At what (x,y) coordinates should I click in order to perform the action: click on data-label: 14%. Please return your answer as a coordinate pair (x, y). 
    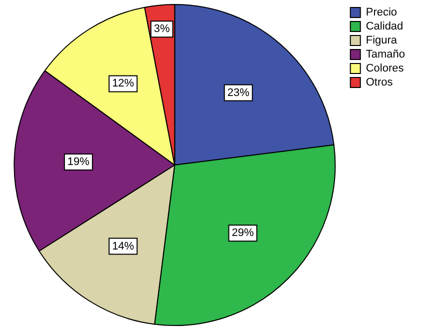
    Looking at the image, I should click on (123, 246).